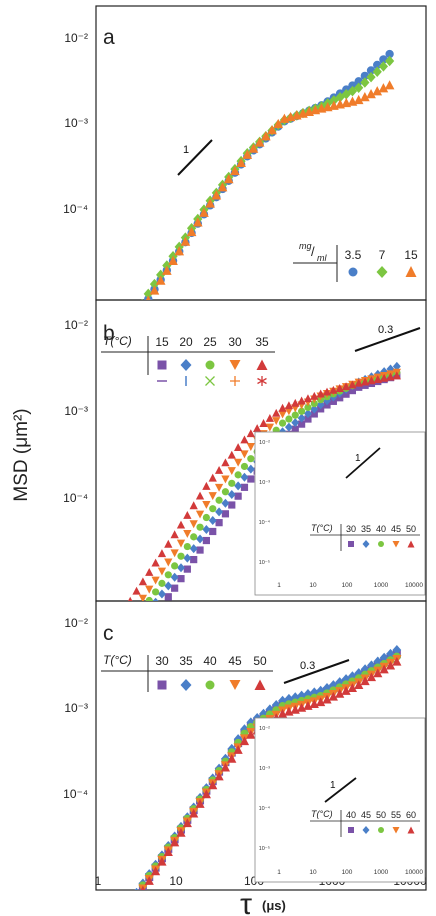 The width and height of the screenshot is (436, 916). I want to click on panel-b-slope: 0.3, so click(387, 338).